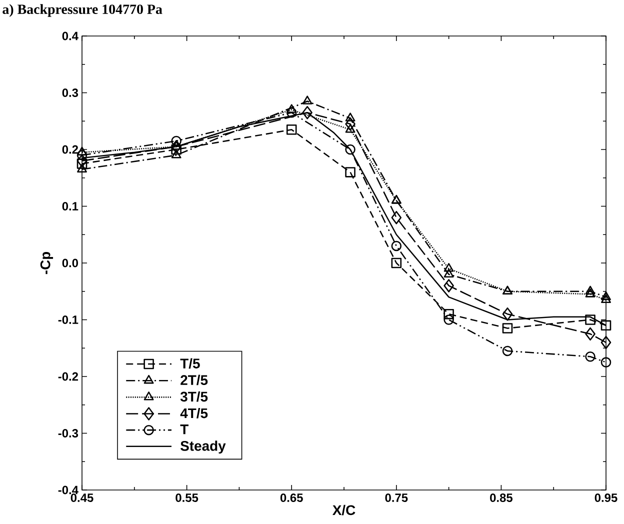 The width and height of the screenshot is (624, 524). Describe the element at coordinates (190, 363) in the screenshot. I see `legend-label: T/5` at that location.